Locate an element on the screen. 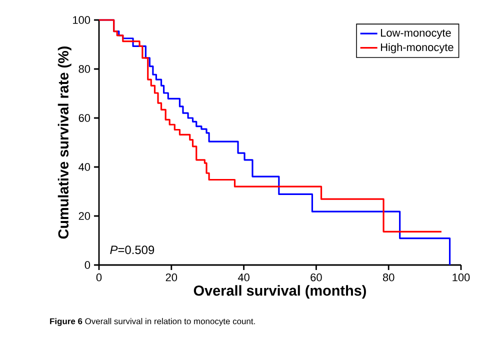  y-tick-label: 20 is located at coordinates (84, 216).